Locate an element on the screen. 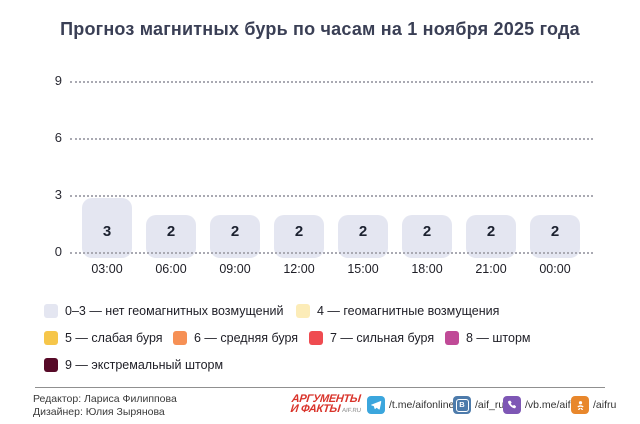 This screenshot has width=640, height=424. footer-divider is located at coordinates (320, 387).